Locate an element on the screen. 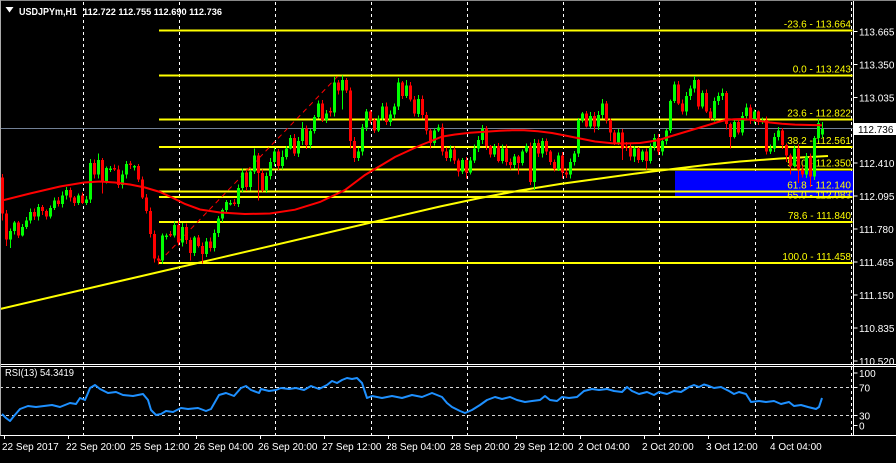  svg-text: 28 Sep 04:00 is located at coordinates (416, 447).